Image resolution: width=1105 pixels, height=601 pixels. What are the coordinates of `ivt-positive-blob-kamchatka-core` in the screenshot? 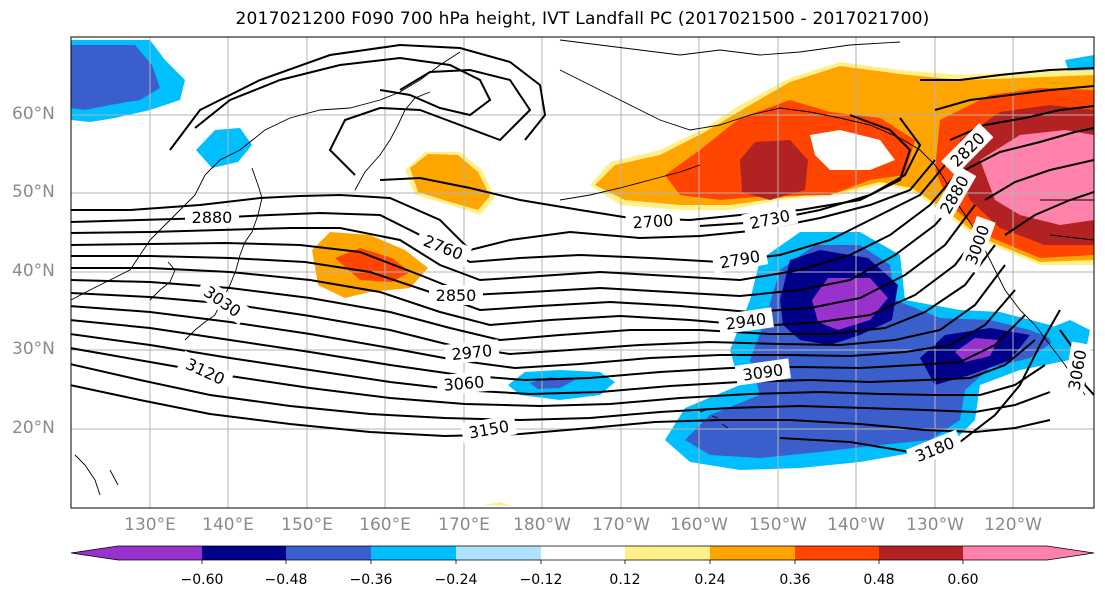 It's located at (450, 182).